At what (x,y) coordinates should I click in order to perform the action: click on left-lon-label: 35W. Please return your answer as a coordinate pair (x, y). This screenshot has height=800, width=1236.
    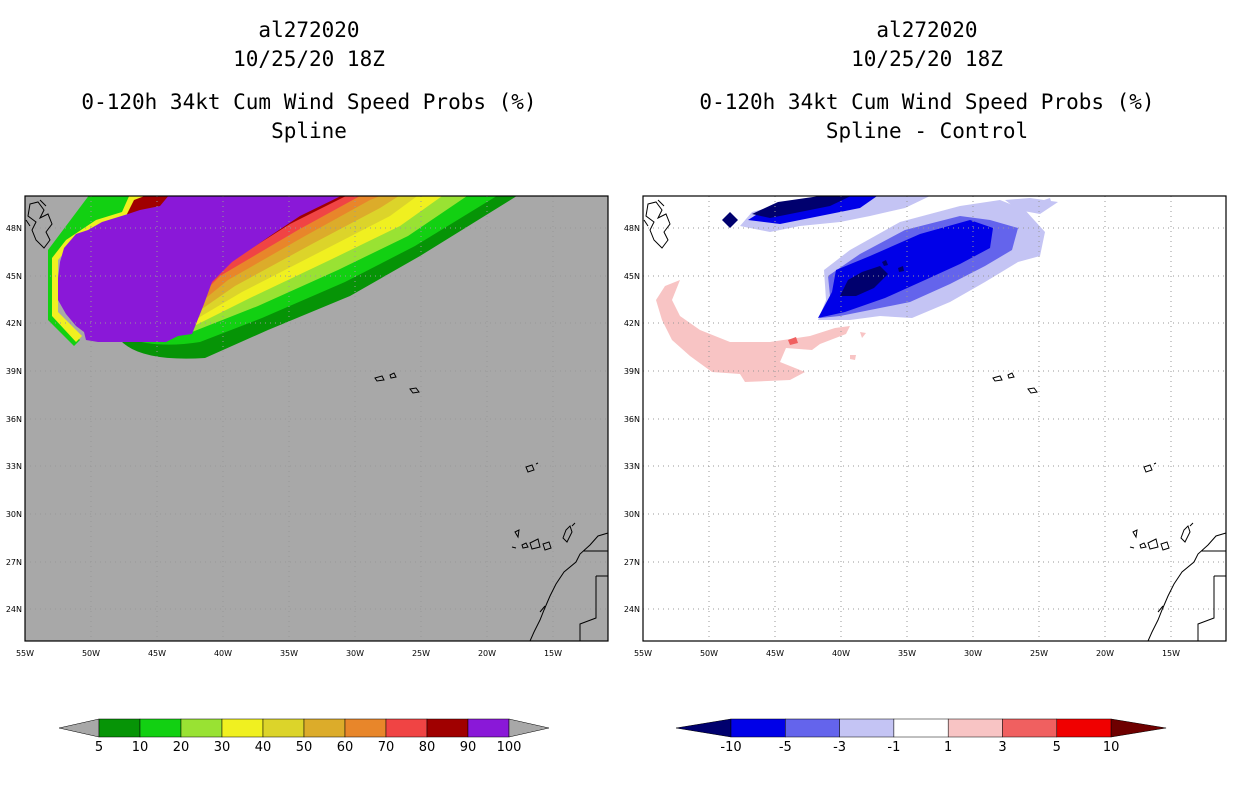
    Looking at the image, I should click on (289, 653).